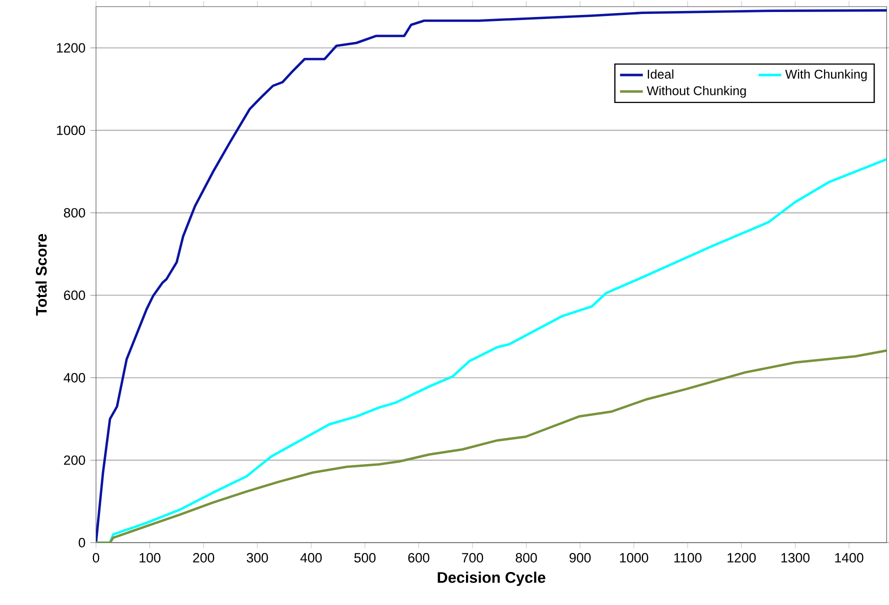  Describe the element at coordinates (526, 557) in the screenshot. I see `x-tick-label: 800` at that location.